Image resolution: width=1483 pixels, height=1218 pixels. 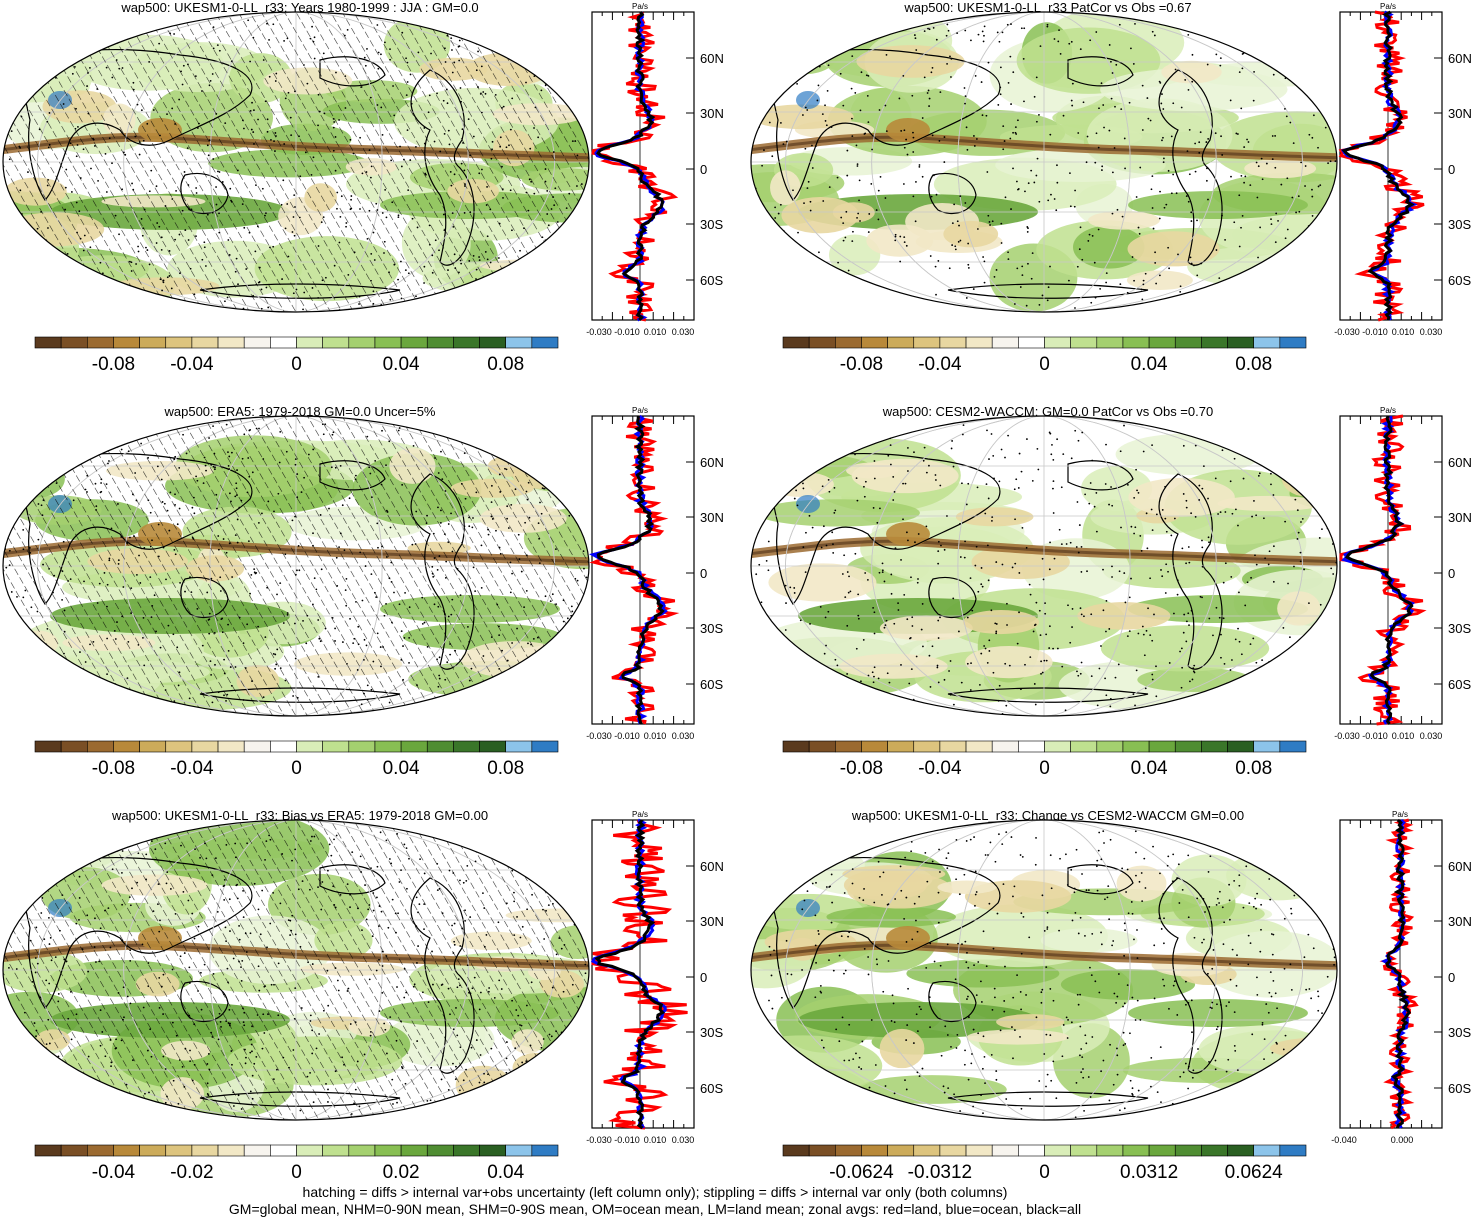 What do you see at coordinates (1149, 364) in the screenshot?
I see `colorbar-label: 0.04` at bounding box center [1149, 364].